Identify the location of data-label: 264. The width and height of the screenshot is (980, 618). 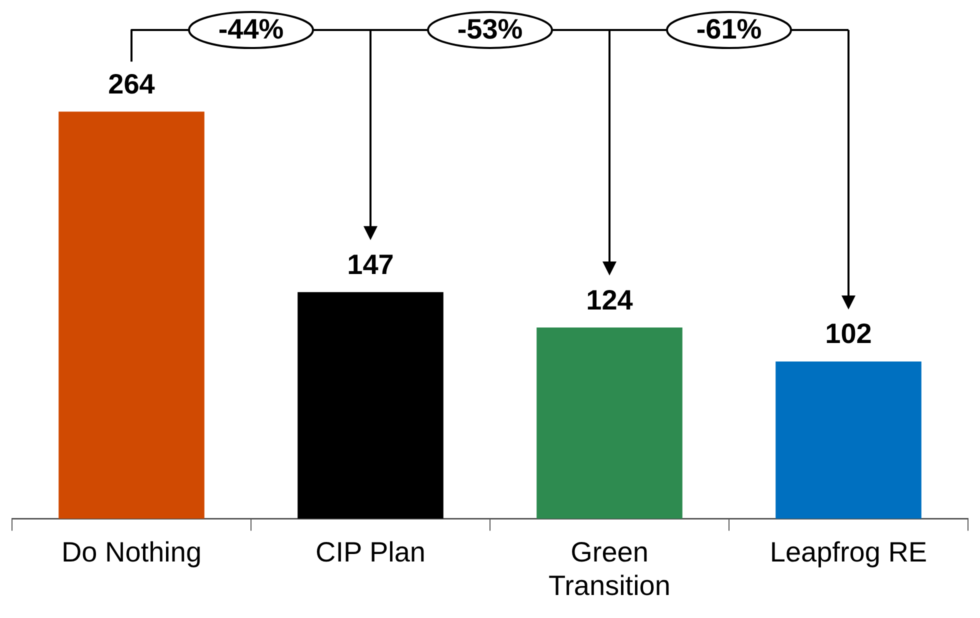
(132, 84).